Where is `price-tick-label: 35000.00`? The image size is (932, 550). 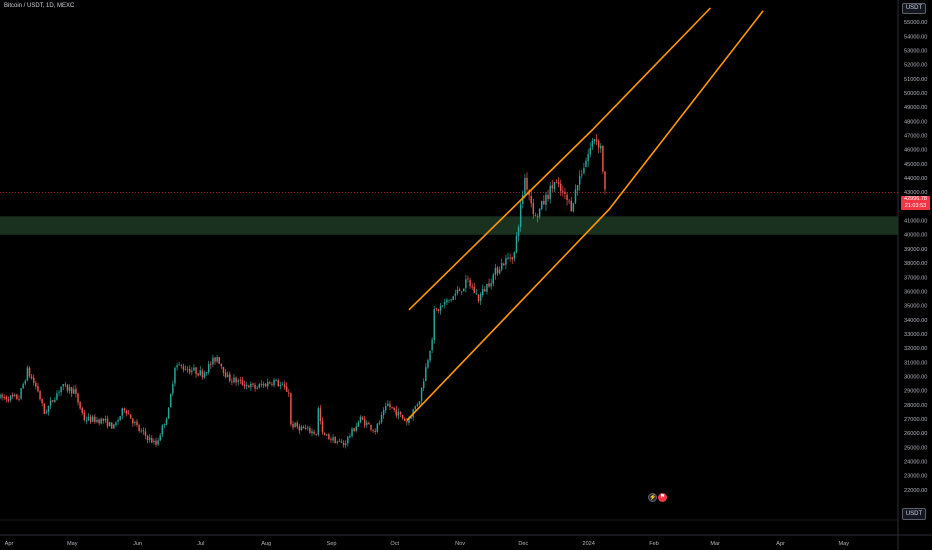 price-tick-label: 35000.00 is located at coordinates (915, 307).